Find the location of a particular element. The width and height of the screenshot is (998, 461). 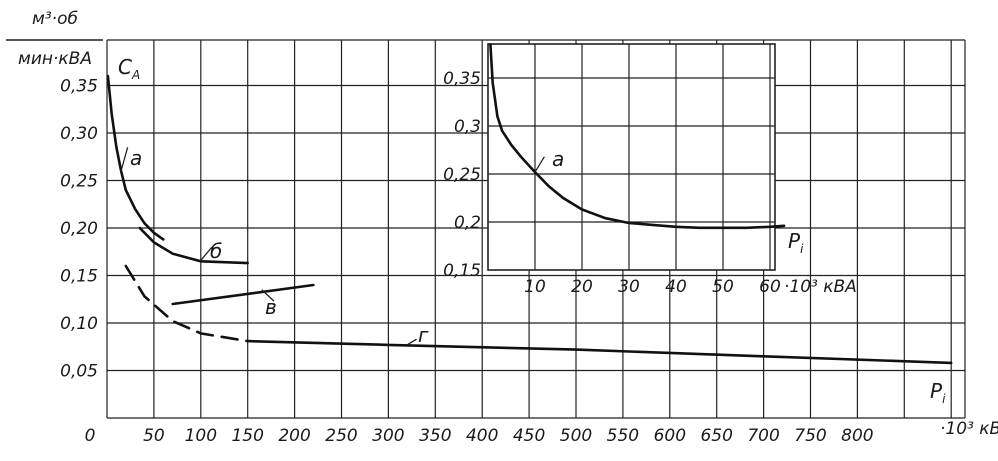

inset-x-axis-label: Pi is located at coordinates (796, 242).